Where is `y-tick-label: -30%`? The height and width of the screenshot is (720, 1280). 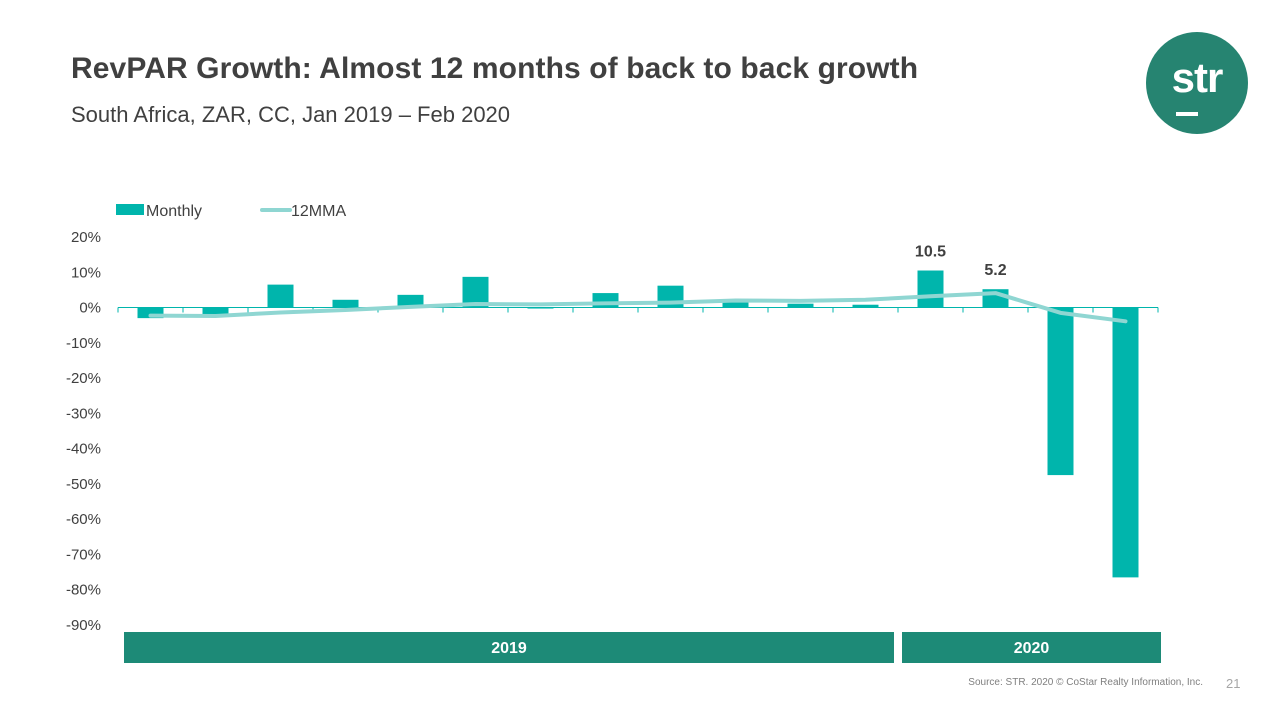
y-tick-label: -30% is located at coordinates (83, 413).